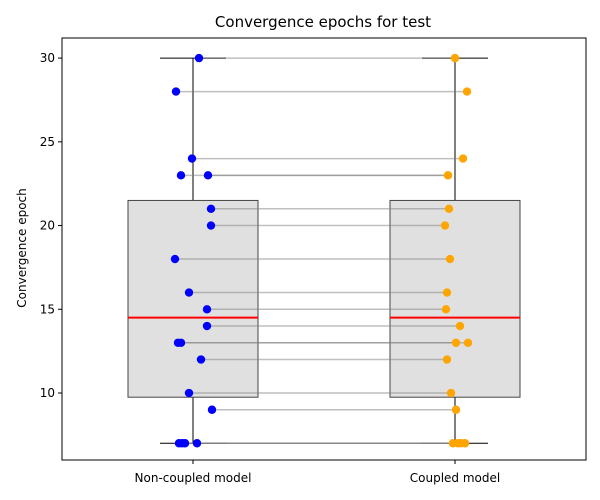  Describe the element at coordinates (47, 226) in the screenshot. I see `y-tick-label: 20` at that location.